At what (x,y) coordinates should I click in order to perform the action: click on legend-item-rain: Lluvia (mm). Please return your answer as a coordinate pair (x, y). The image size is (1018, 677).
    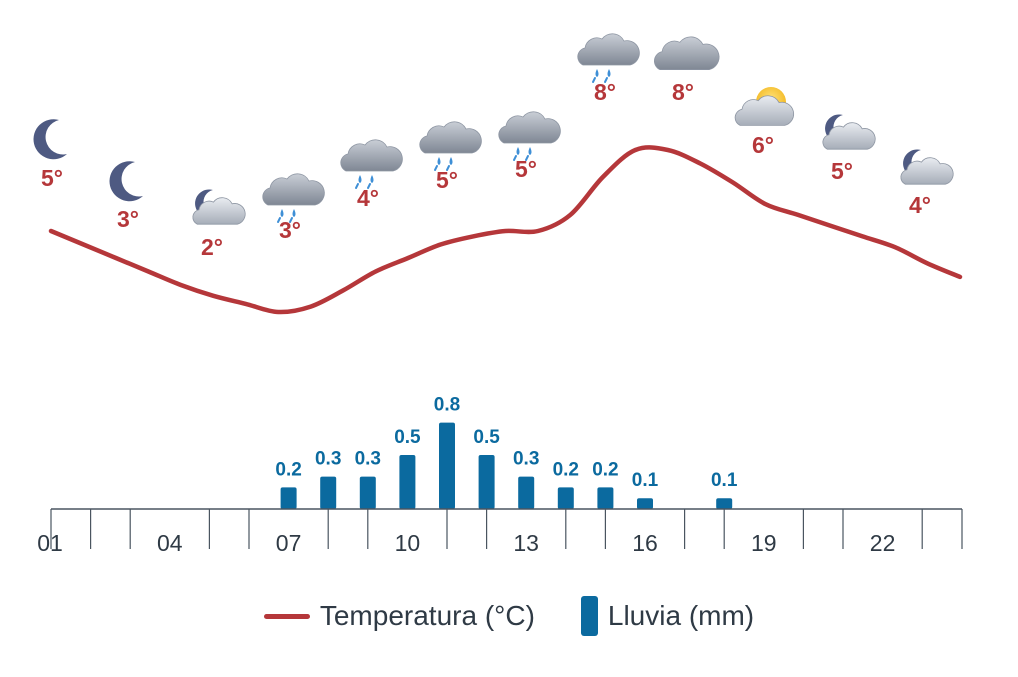
    Looking at the image, I should click on (667, 616).